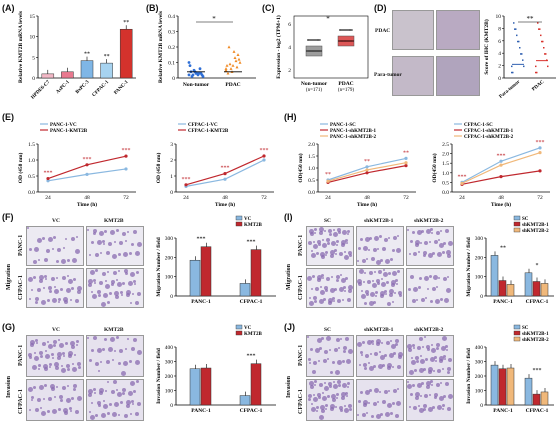  What do you see at coordinates (159, 266) in the screenshot?
I see `f-ylabel: Migration Number / field` at bounding box center [159, 266].